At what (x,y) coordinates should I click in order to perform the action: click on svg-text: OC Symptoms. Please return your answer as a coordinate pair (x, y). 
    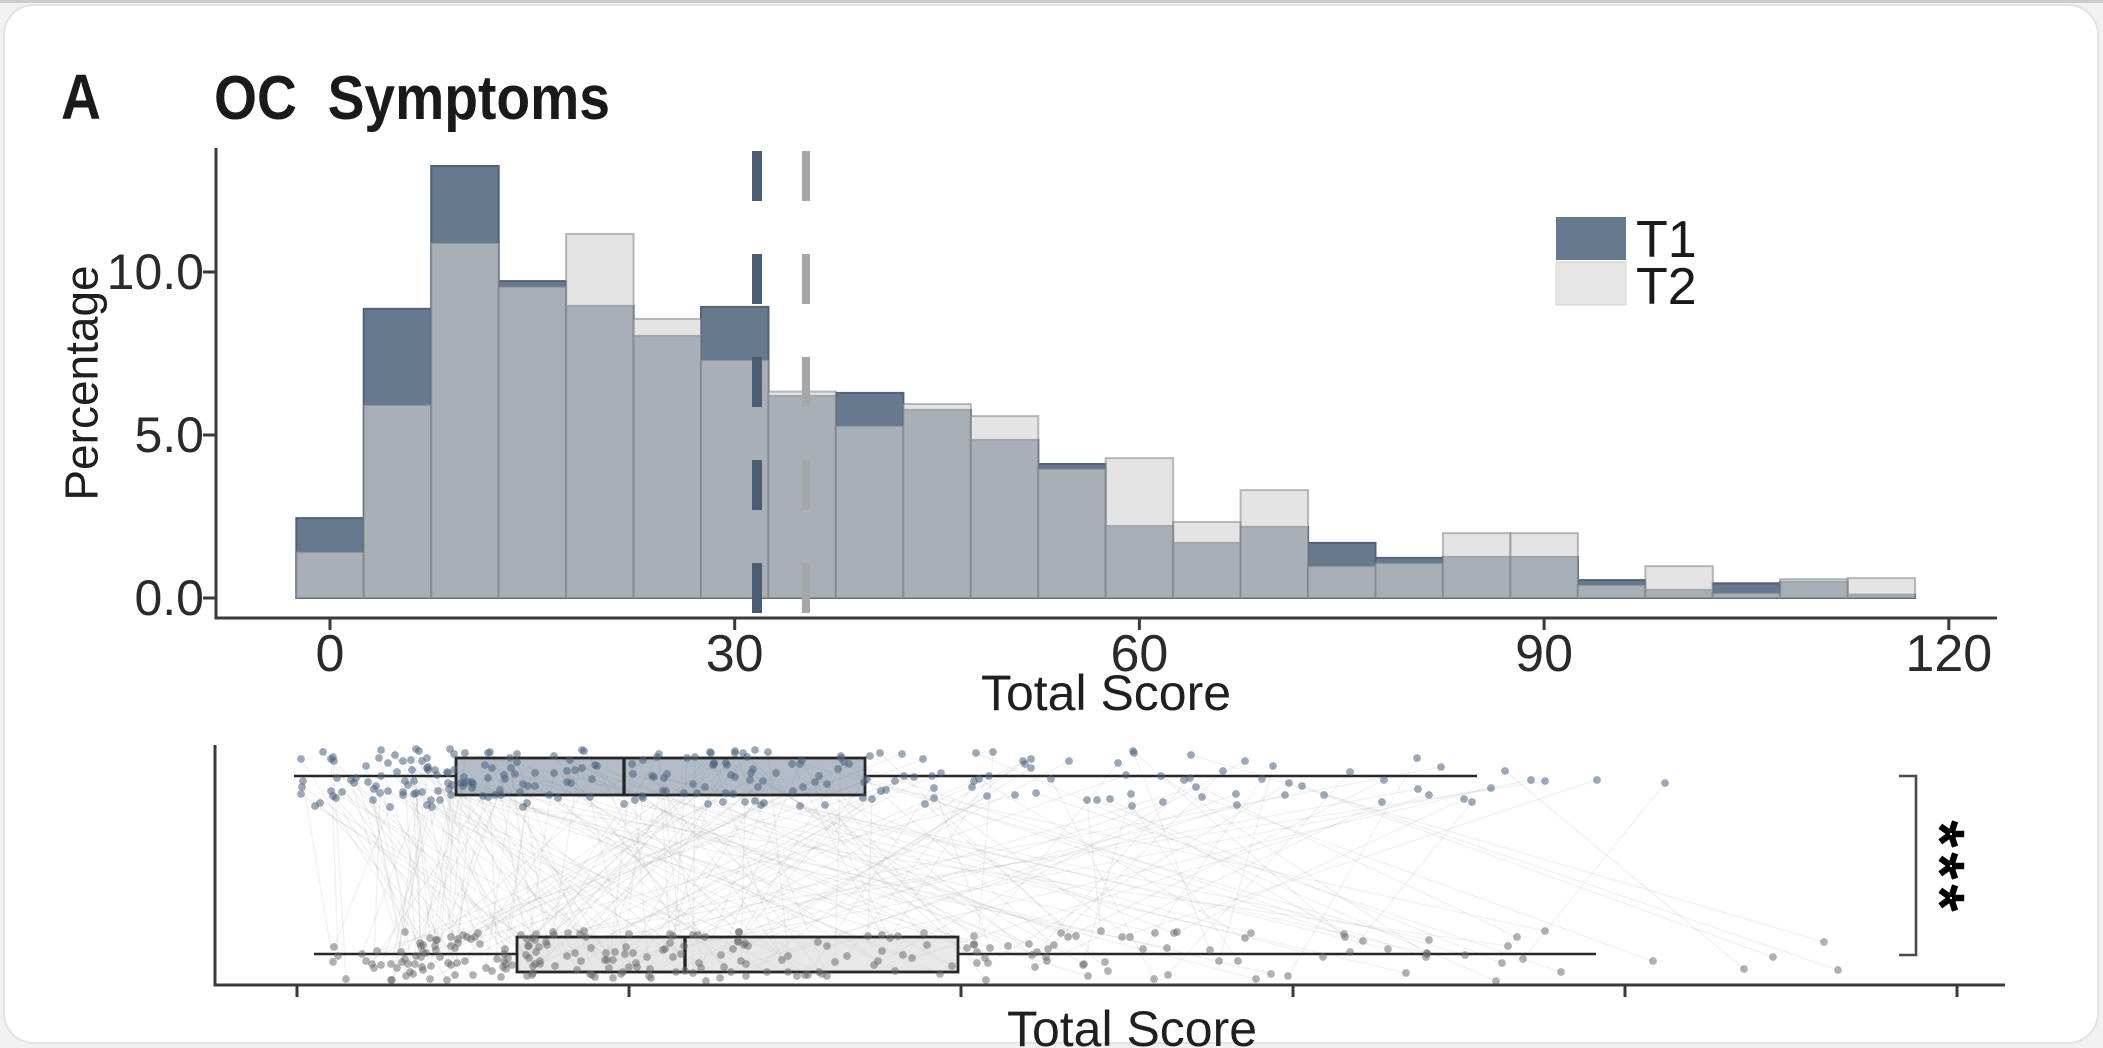
    Looking at the image, I should click on (412, 98).